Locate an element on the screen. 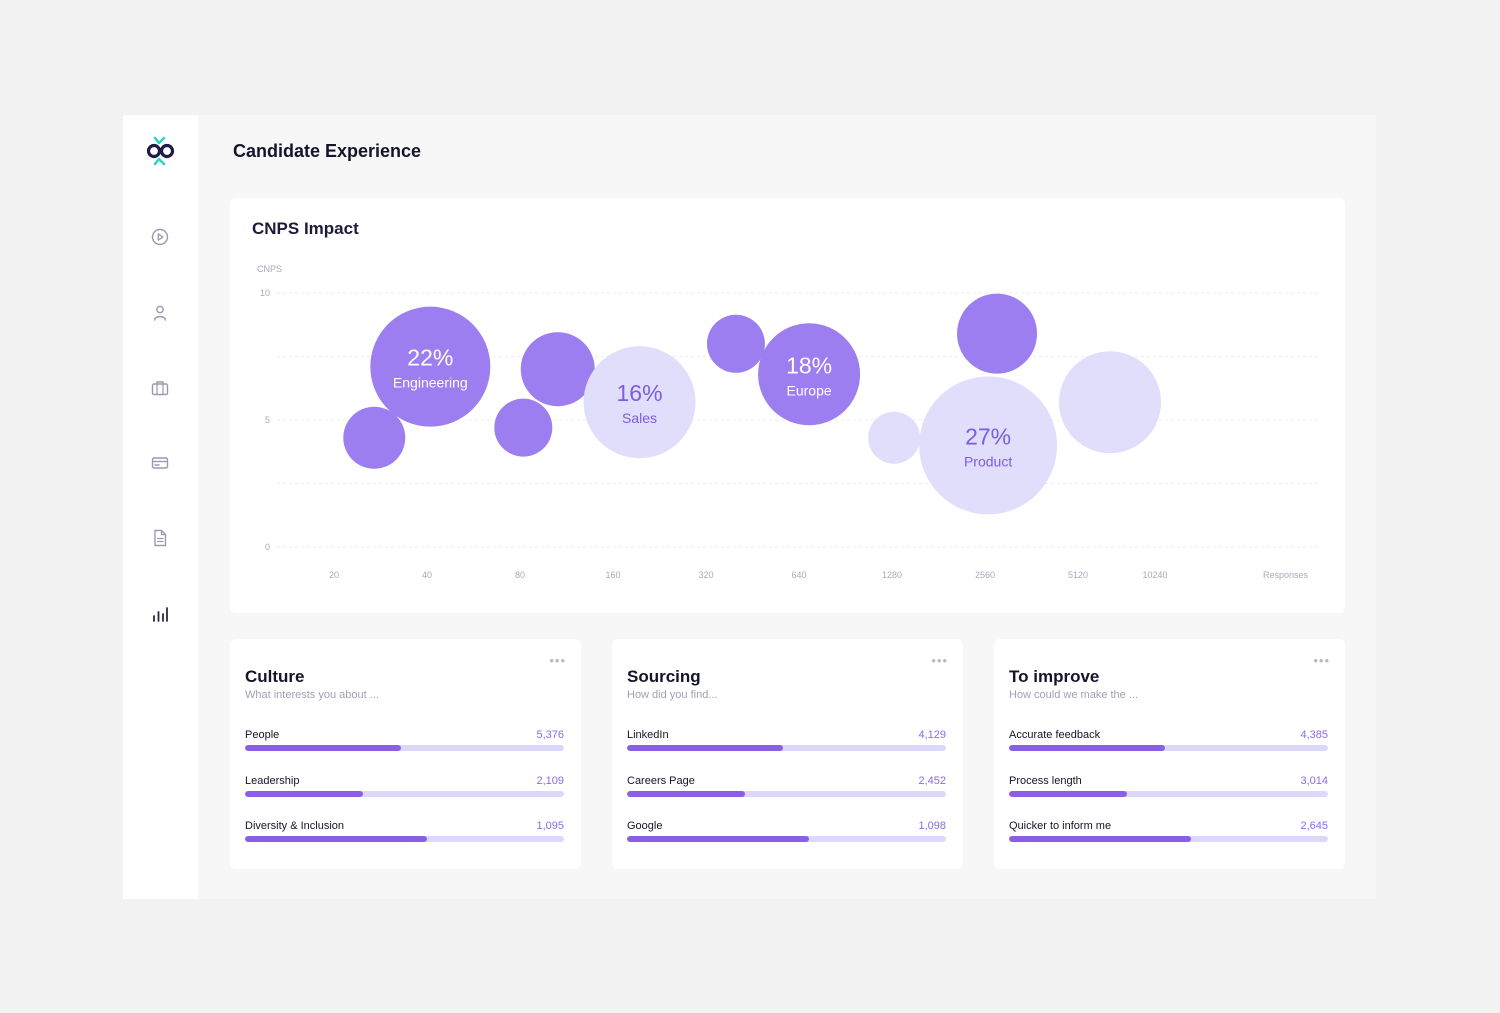 This screenshot has width=1500, height=1013. x-tick-label: 320 is located at coordinates (705, 575).